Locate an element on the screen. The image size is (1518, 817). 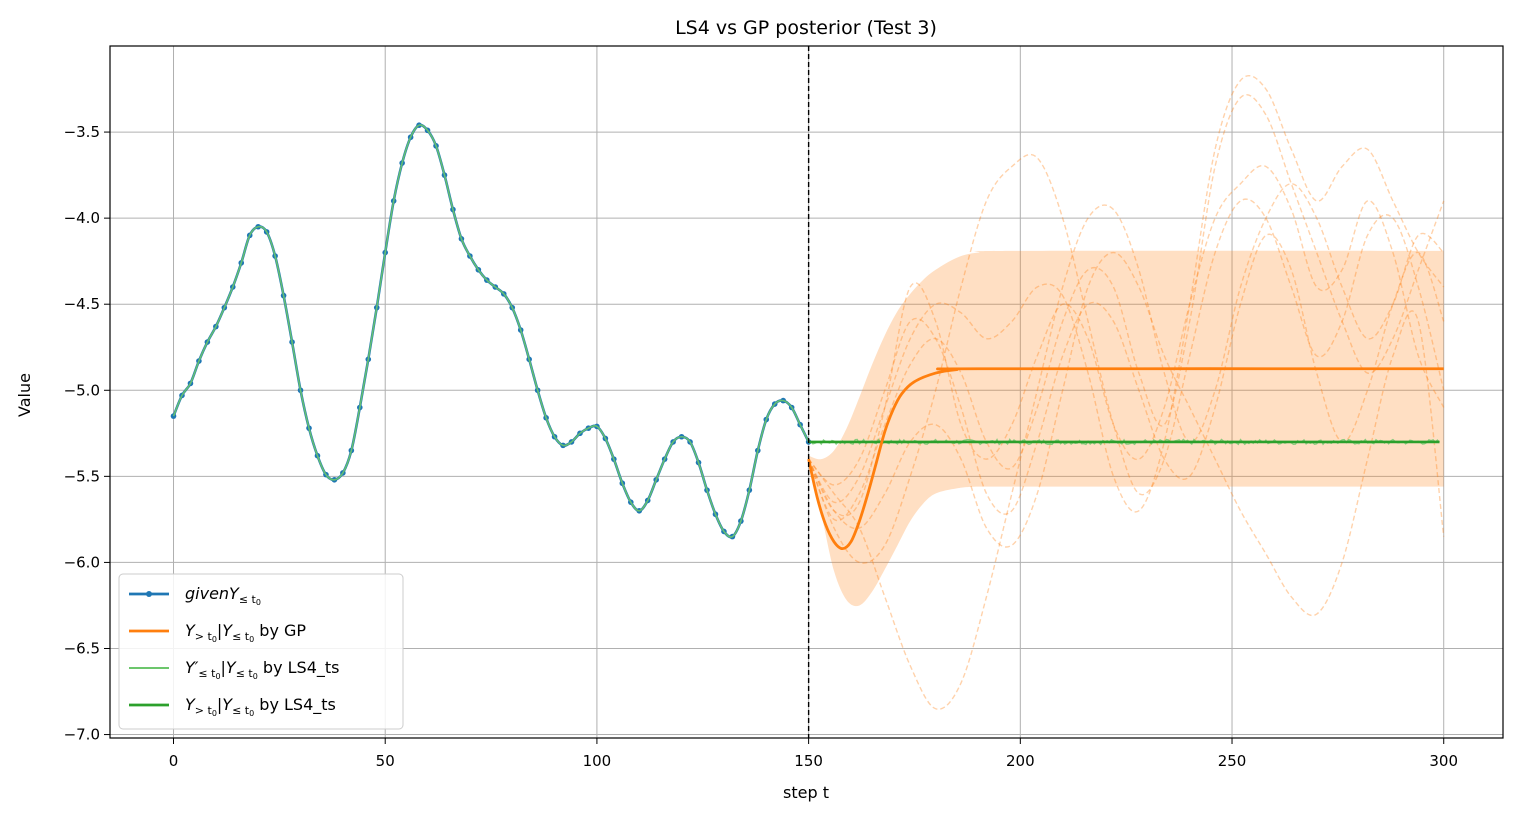
legend-label-gp: Y> t0|Y≤ t0 by GP is located at coordinates (245, 632).